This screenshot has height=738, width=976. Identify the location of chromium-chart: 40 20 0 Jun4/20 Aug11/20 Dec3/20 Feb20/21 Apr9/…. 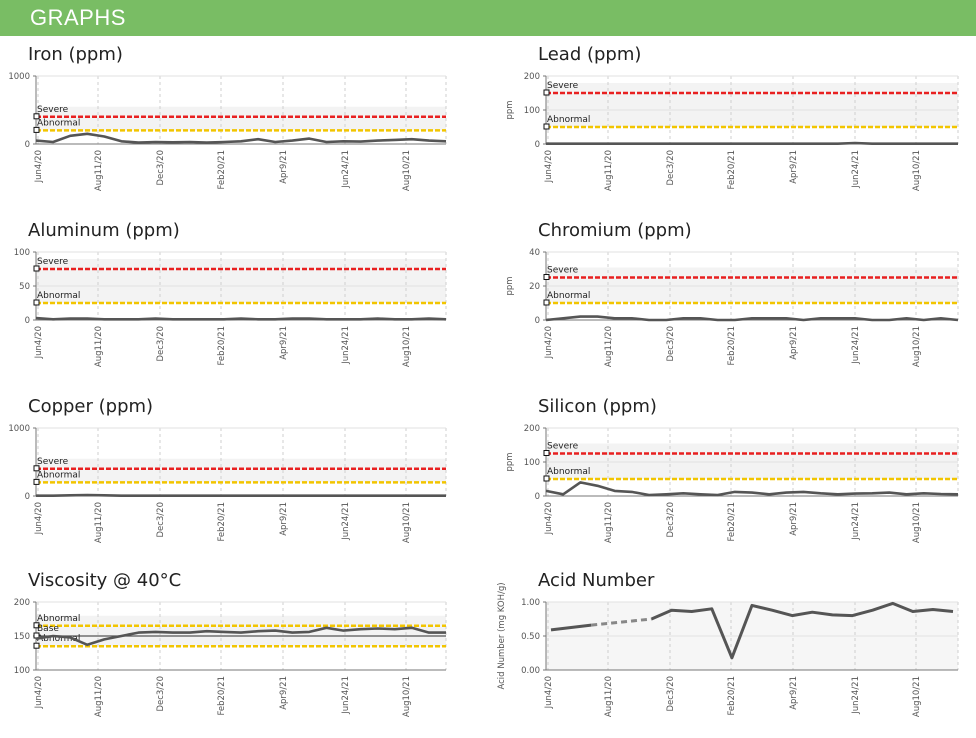
(732, 307).